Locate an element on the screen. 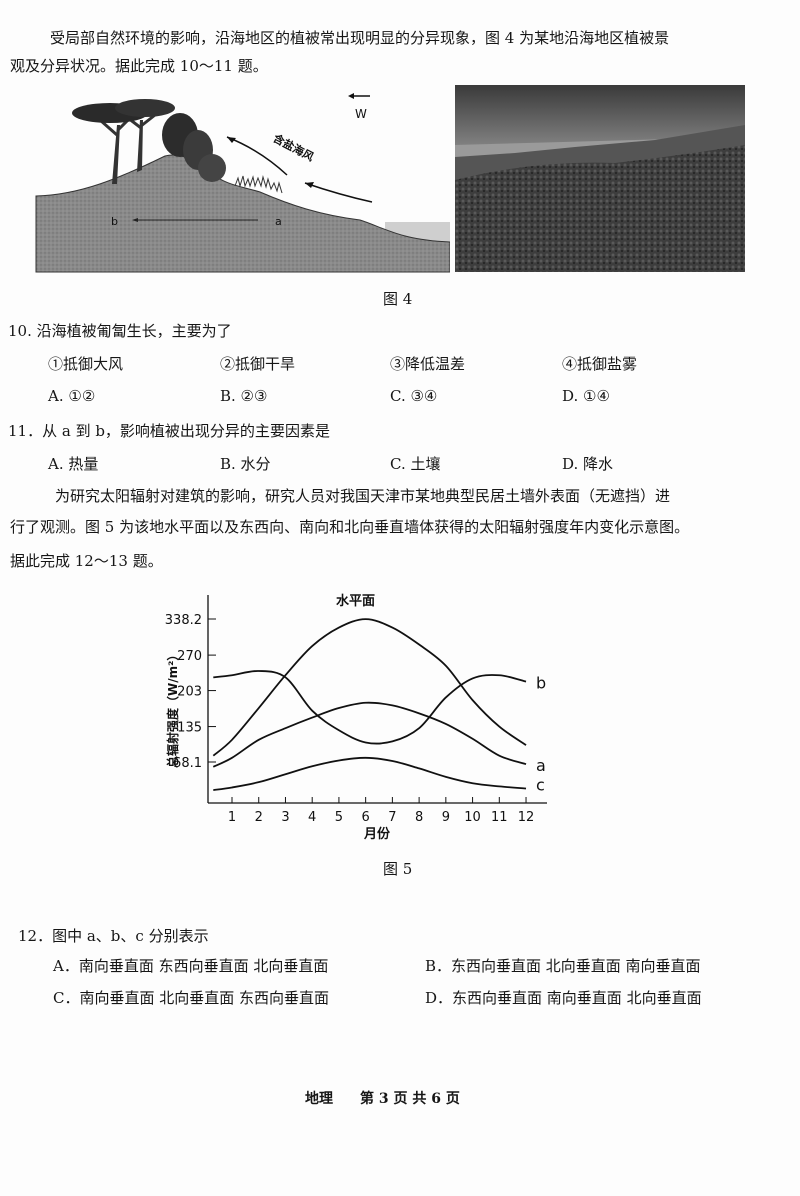  q10-item-2: ②抵御干旱 is located at coordinates (258, 364).